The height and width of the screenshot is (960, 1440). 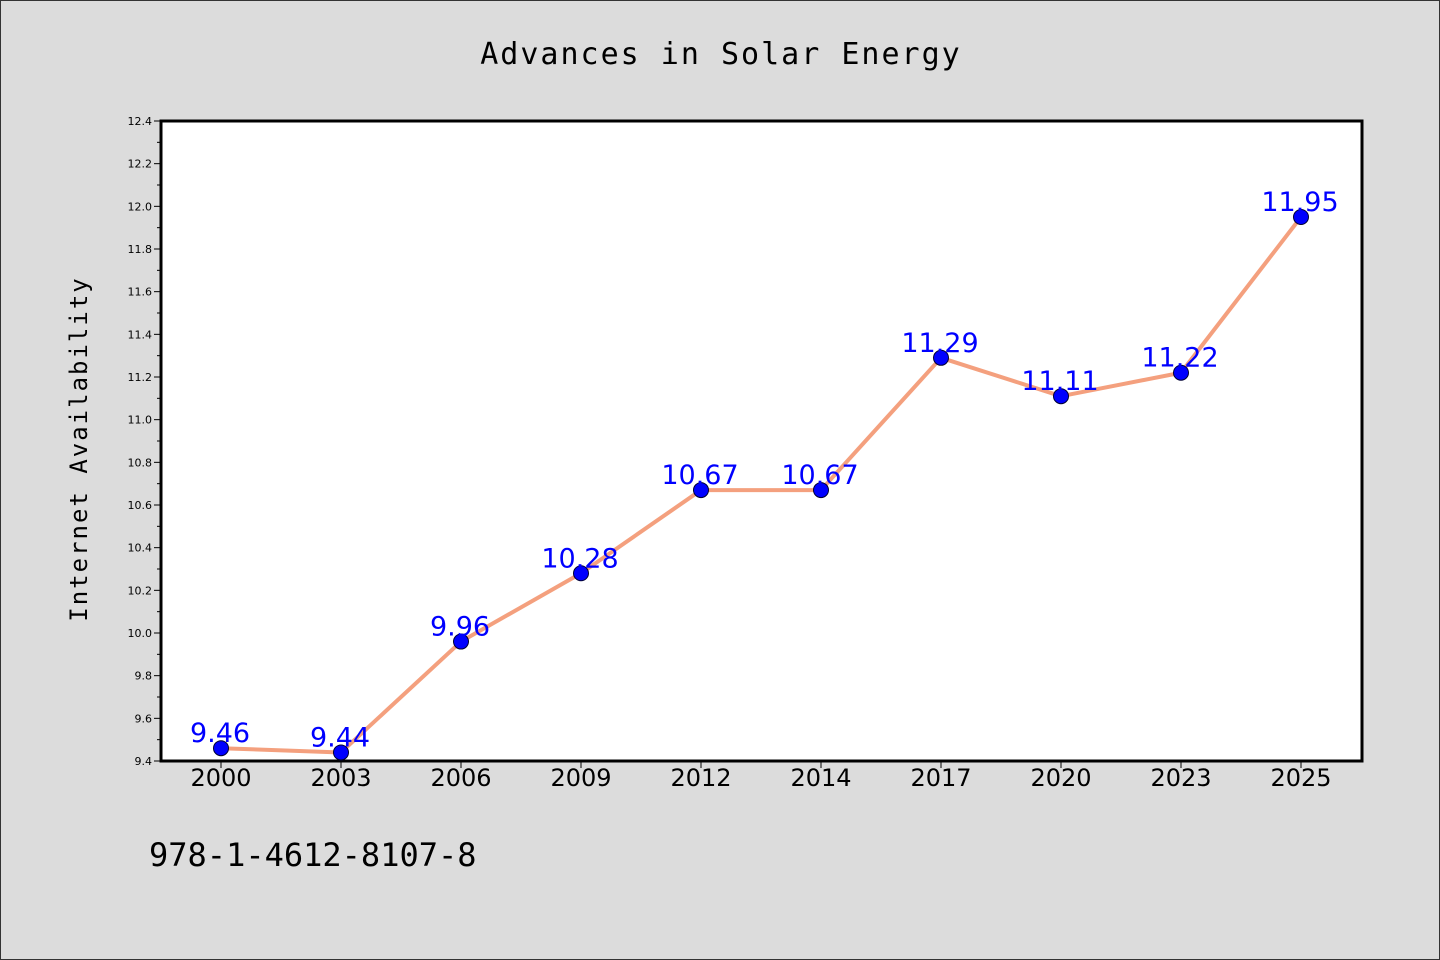 I want to click on x-tick-label: 2014, so click(x=820, y=778).